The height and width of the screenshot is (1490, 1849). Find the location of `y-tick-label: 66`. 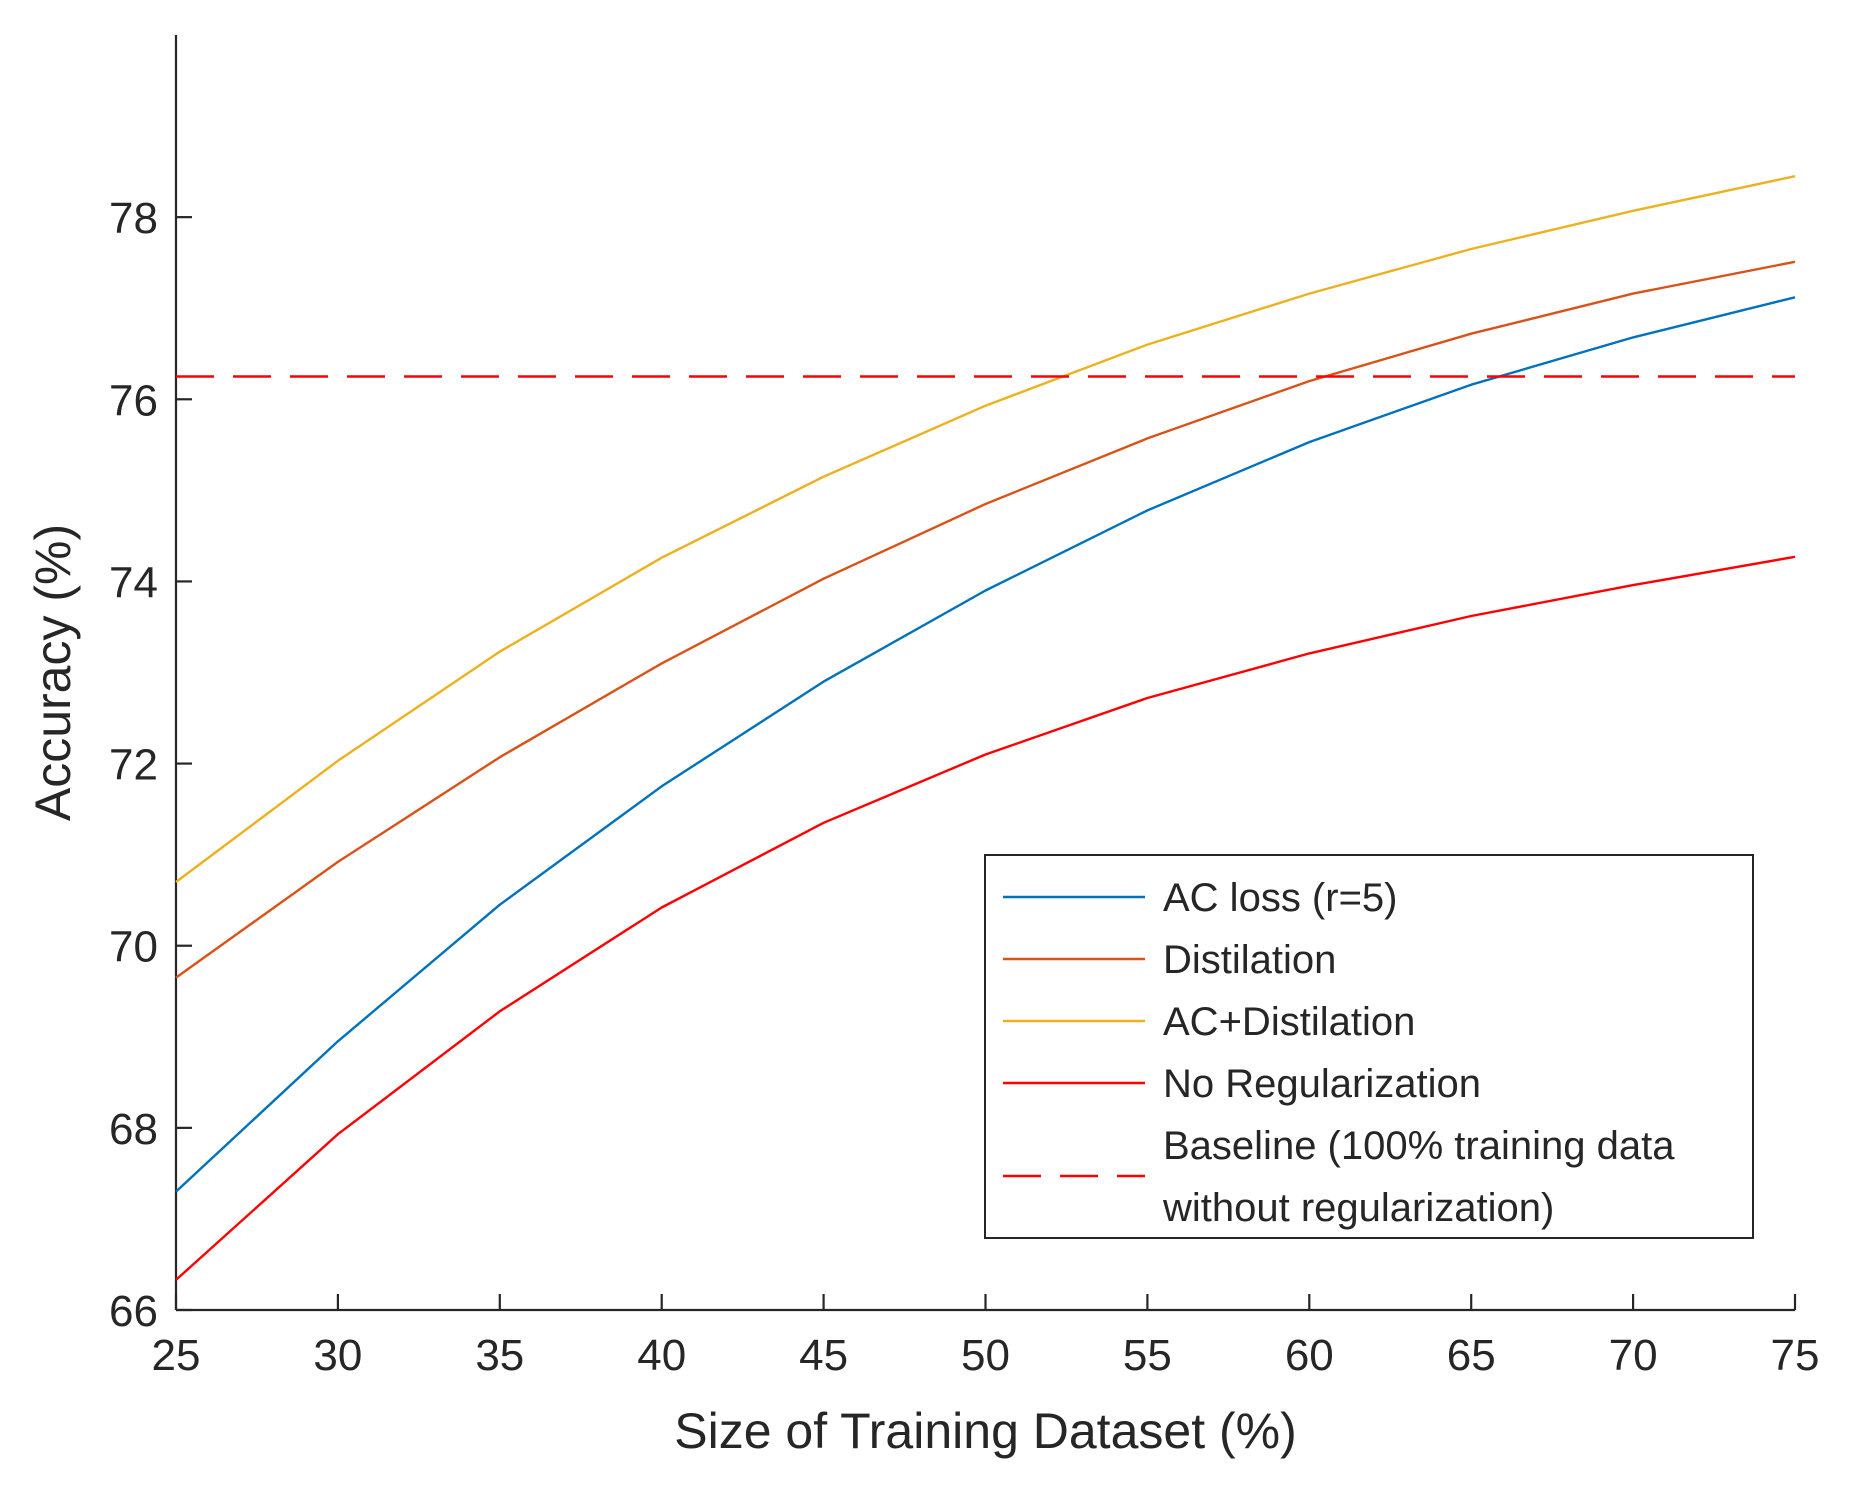

y-tick-label: 66 is located at coordinates (133, 1311).